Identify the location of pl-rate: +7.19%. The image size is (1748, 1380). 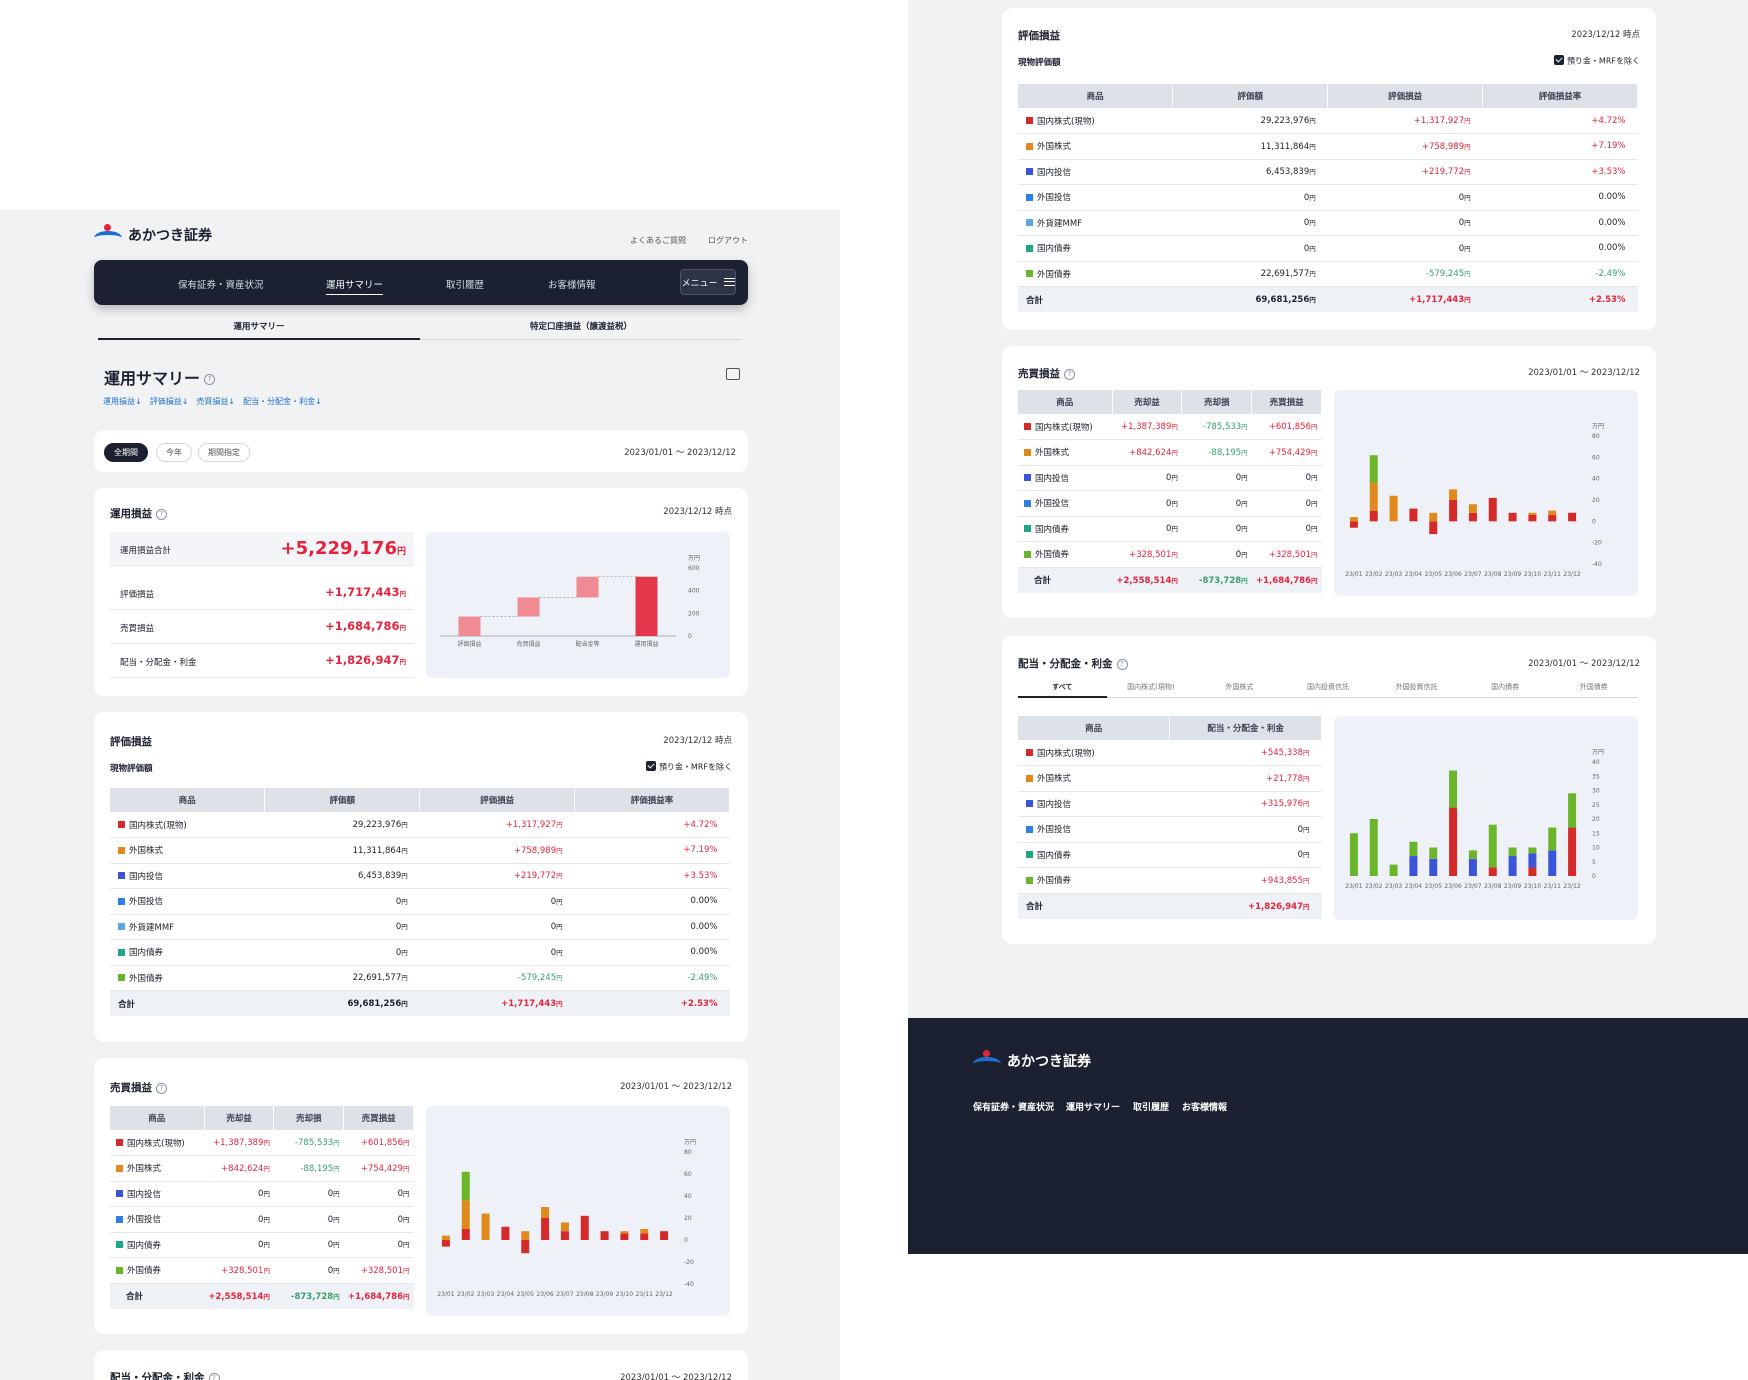
(1560, 146).